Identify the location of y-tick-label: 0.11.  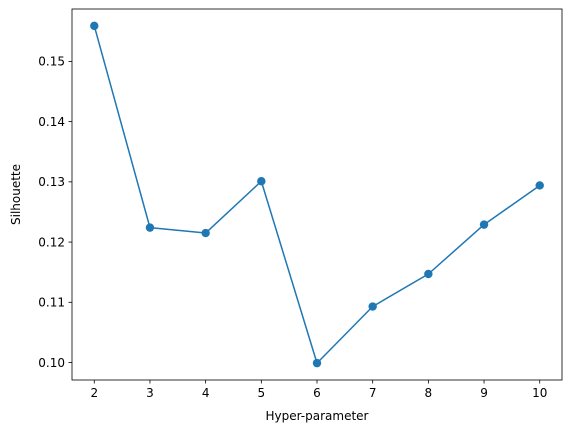
(51, 303).